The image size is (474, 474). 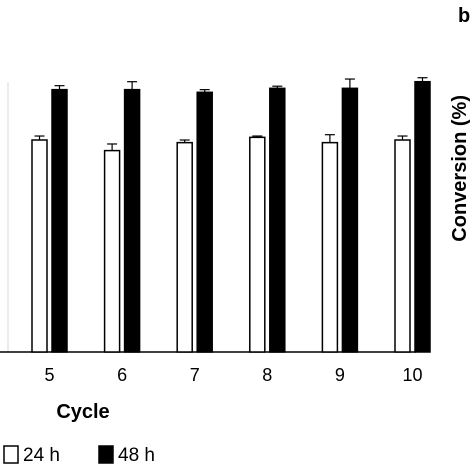 What do you see at coordinates (233, 375) in the screenshot?
I see `x-tick-labels: 5 6 7 8 9 10` at bounding box center [233, 375].